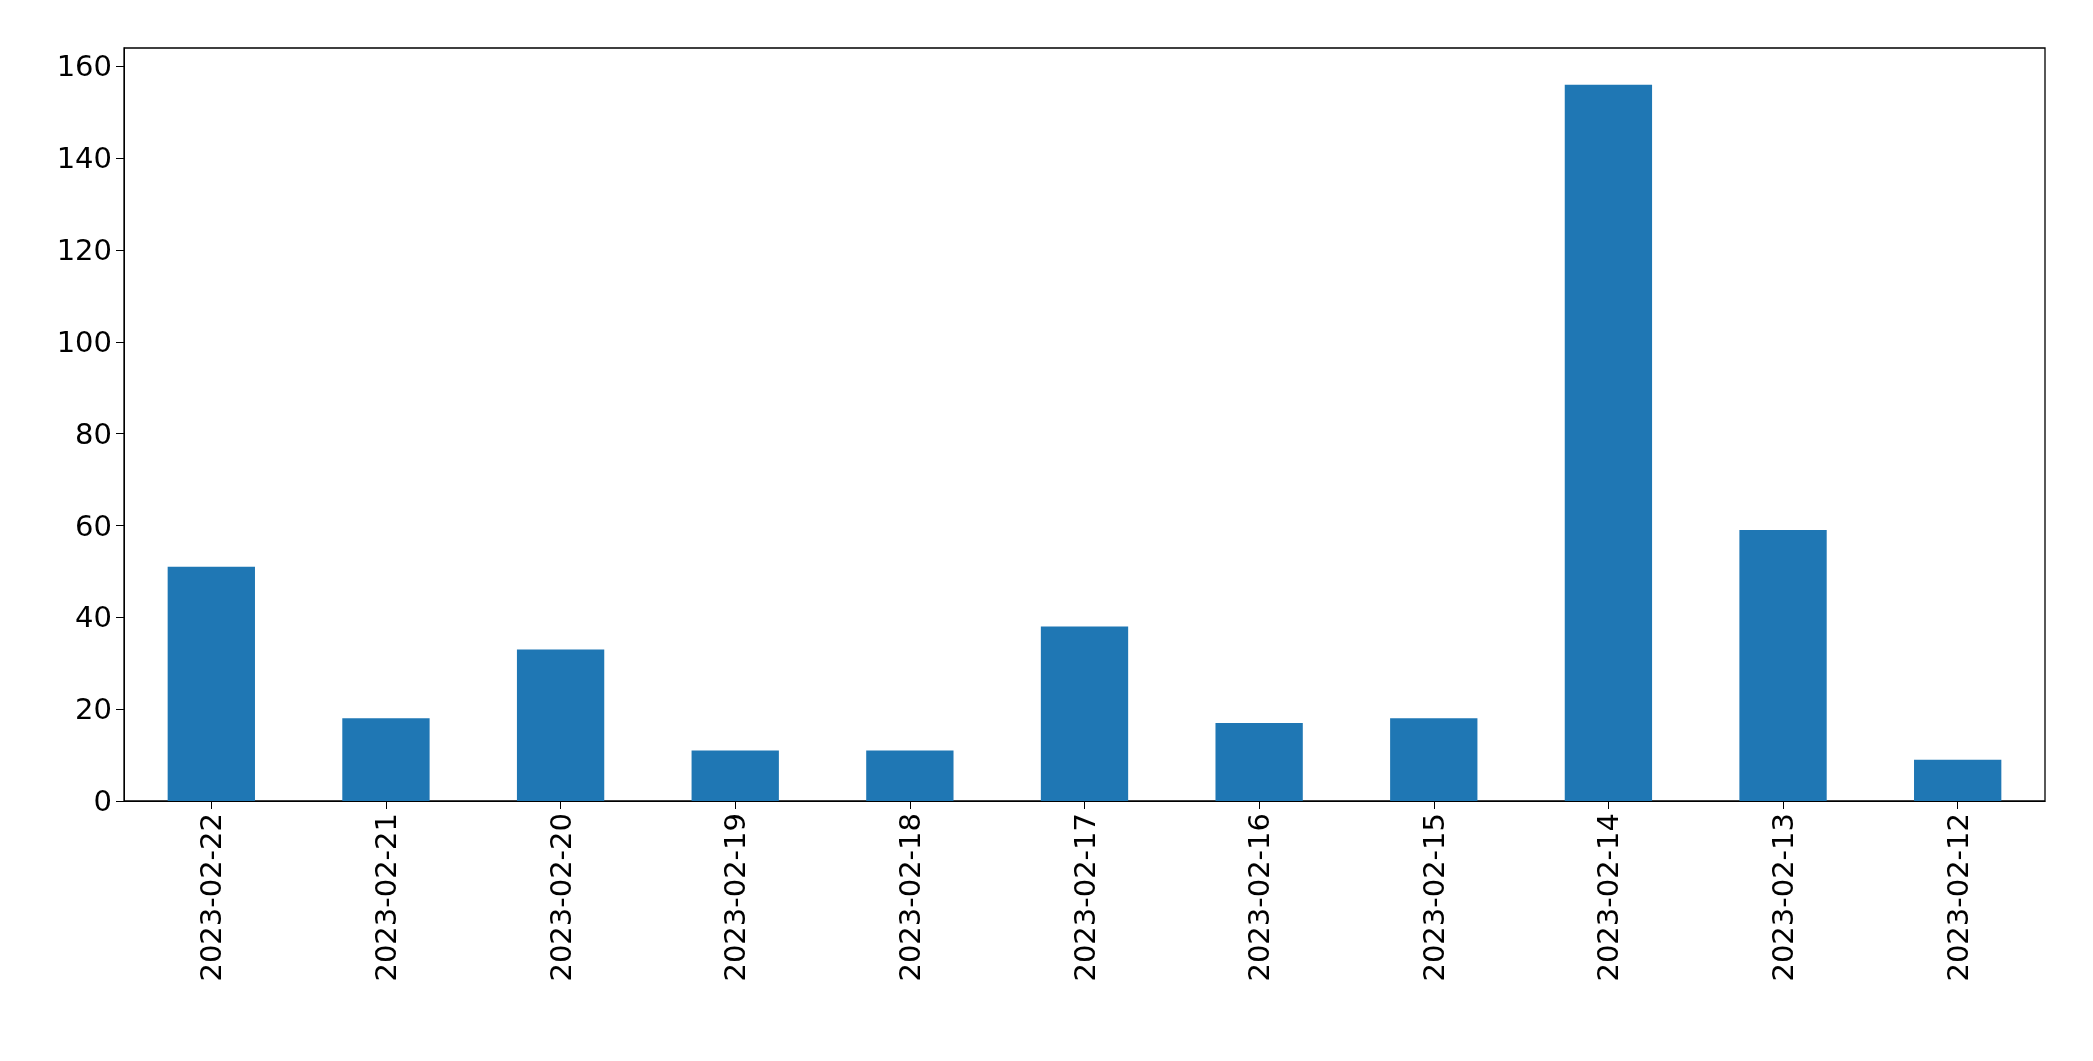  Describe the element at coordinates (93, 709) in the screenshot. I see `y-tick-label: 20` at that location.